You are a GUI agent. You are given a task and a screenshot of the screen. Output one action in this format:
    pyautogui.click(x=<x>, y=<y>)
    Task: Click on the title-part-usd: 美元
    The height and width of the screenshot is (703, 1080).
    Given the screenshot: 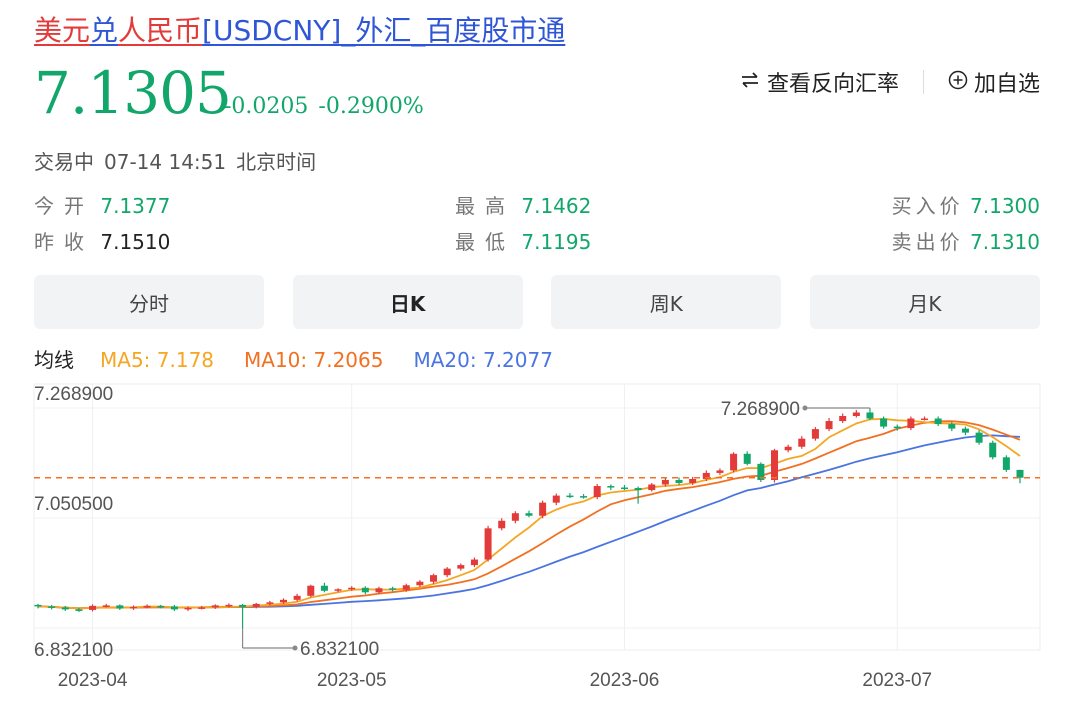 What is the action you would take?
    pyautogui.click(x=62, y=30)
    